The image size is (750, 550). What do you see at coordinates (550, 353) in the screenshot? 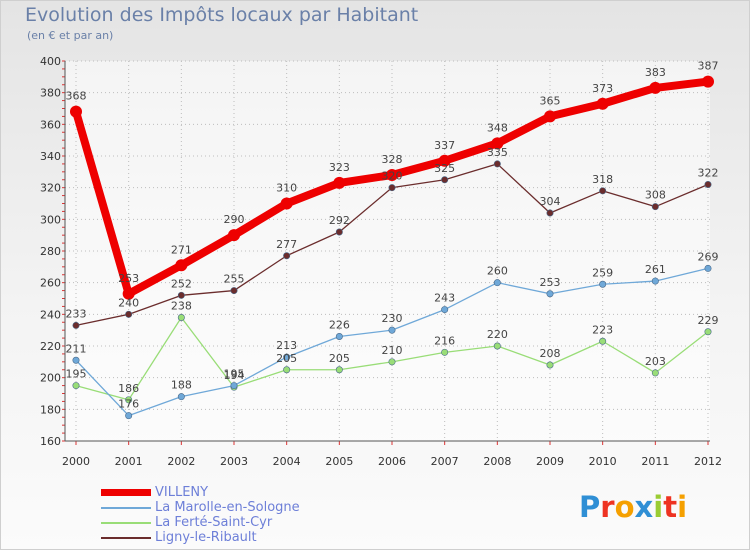
I see `data-label-la-ferte-saint-cyr: 208` at bounding box center [550, 353].